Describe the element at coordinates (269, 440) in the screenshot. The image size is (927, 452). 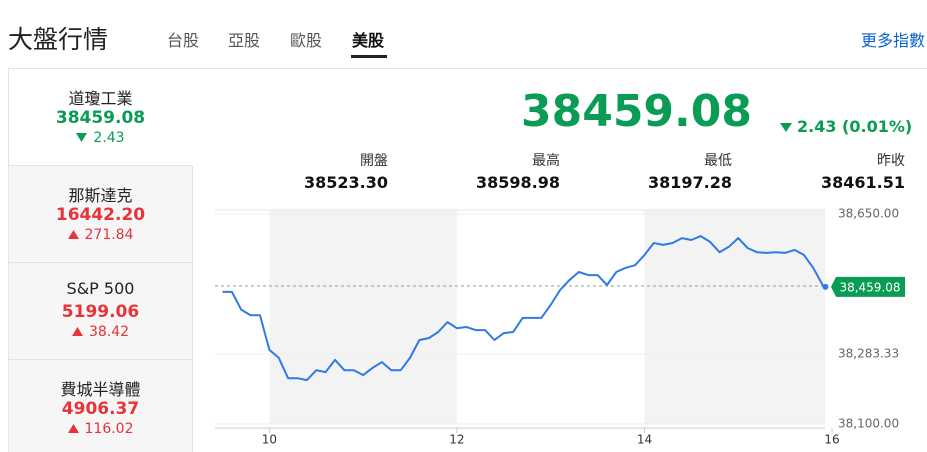
I see `x-tick-label: 10` at that location.